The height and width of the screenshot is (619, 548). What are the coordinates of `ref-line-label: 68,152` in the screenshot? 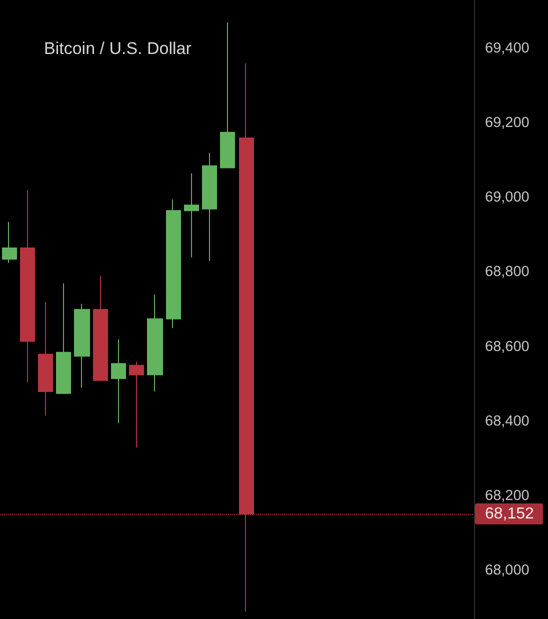 It's located at (509, 513).